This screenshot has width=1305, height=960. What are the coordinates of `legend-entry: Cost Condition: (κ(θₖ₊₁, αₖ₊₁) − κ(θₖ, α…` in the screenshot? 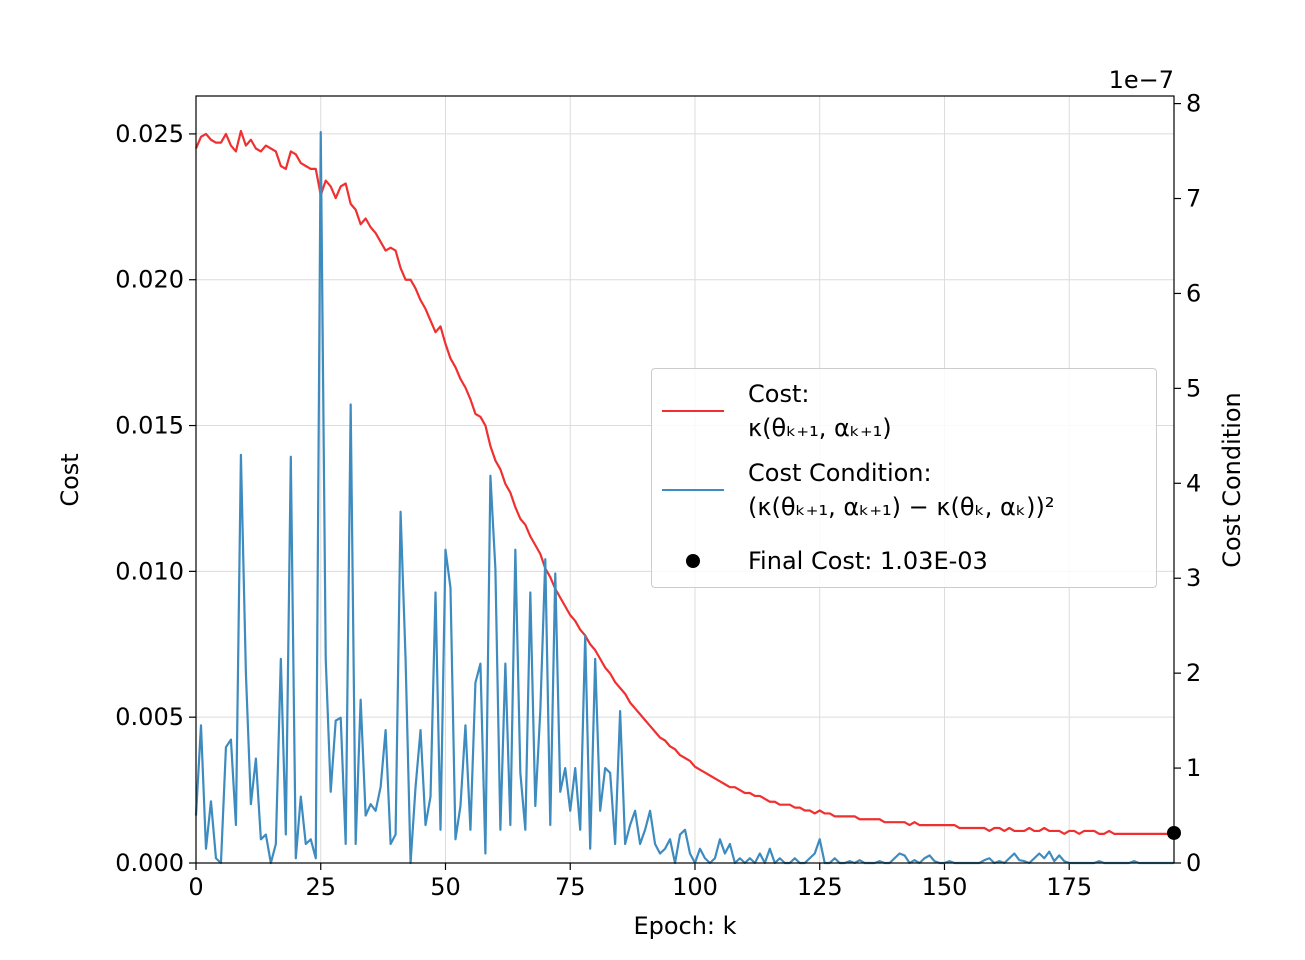 It's located at (858, 490).